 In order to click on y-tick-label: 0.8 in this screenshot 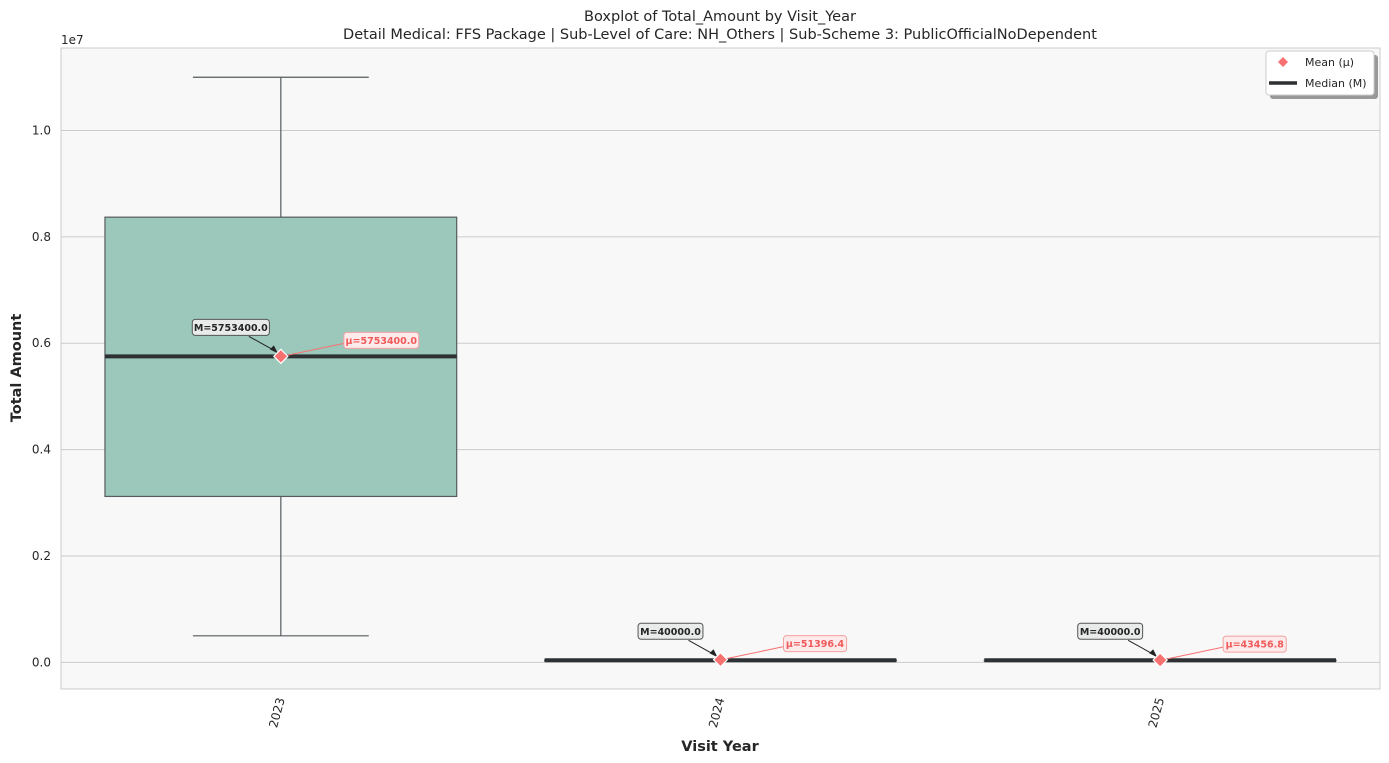, I will do `click(41, 237)`.